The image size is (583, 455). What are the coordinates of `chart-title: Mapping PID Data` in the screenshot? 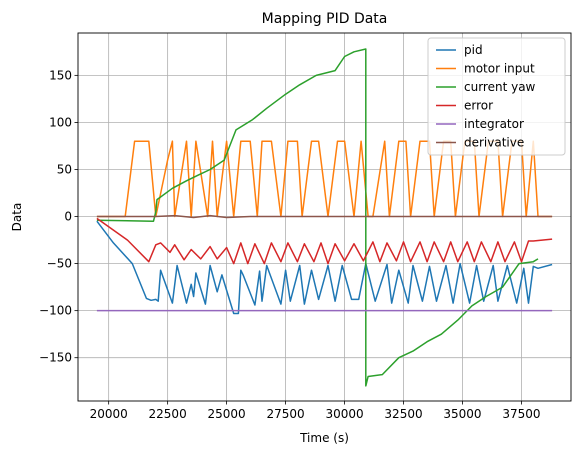 It's located at (325, 19).